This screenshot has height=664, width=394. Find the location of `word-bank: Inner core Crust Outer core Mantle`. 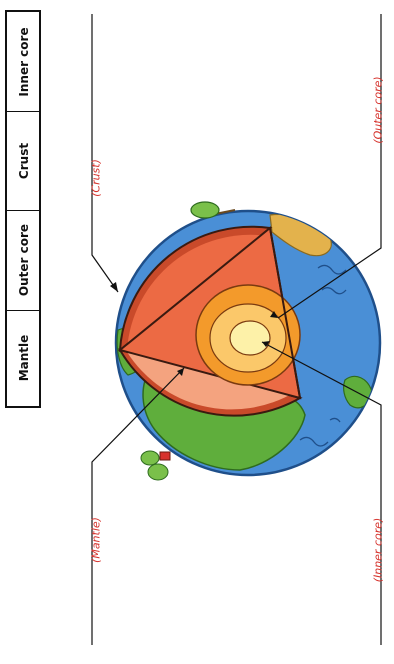

word-bank: Inner core Crust Outer core Mantle is located at coordinates (23, 209).